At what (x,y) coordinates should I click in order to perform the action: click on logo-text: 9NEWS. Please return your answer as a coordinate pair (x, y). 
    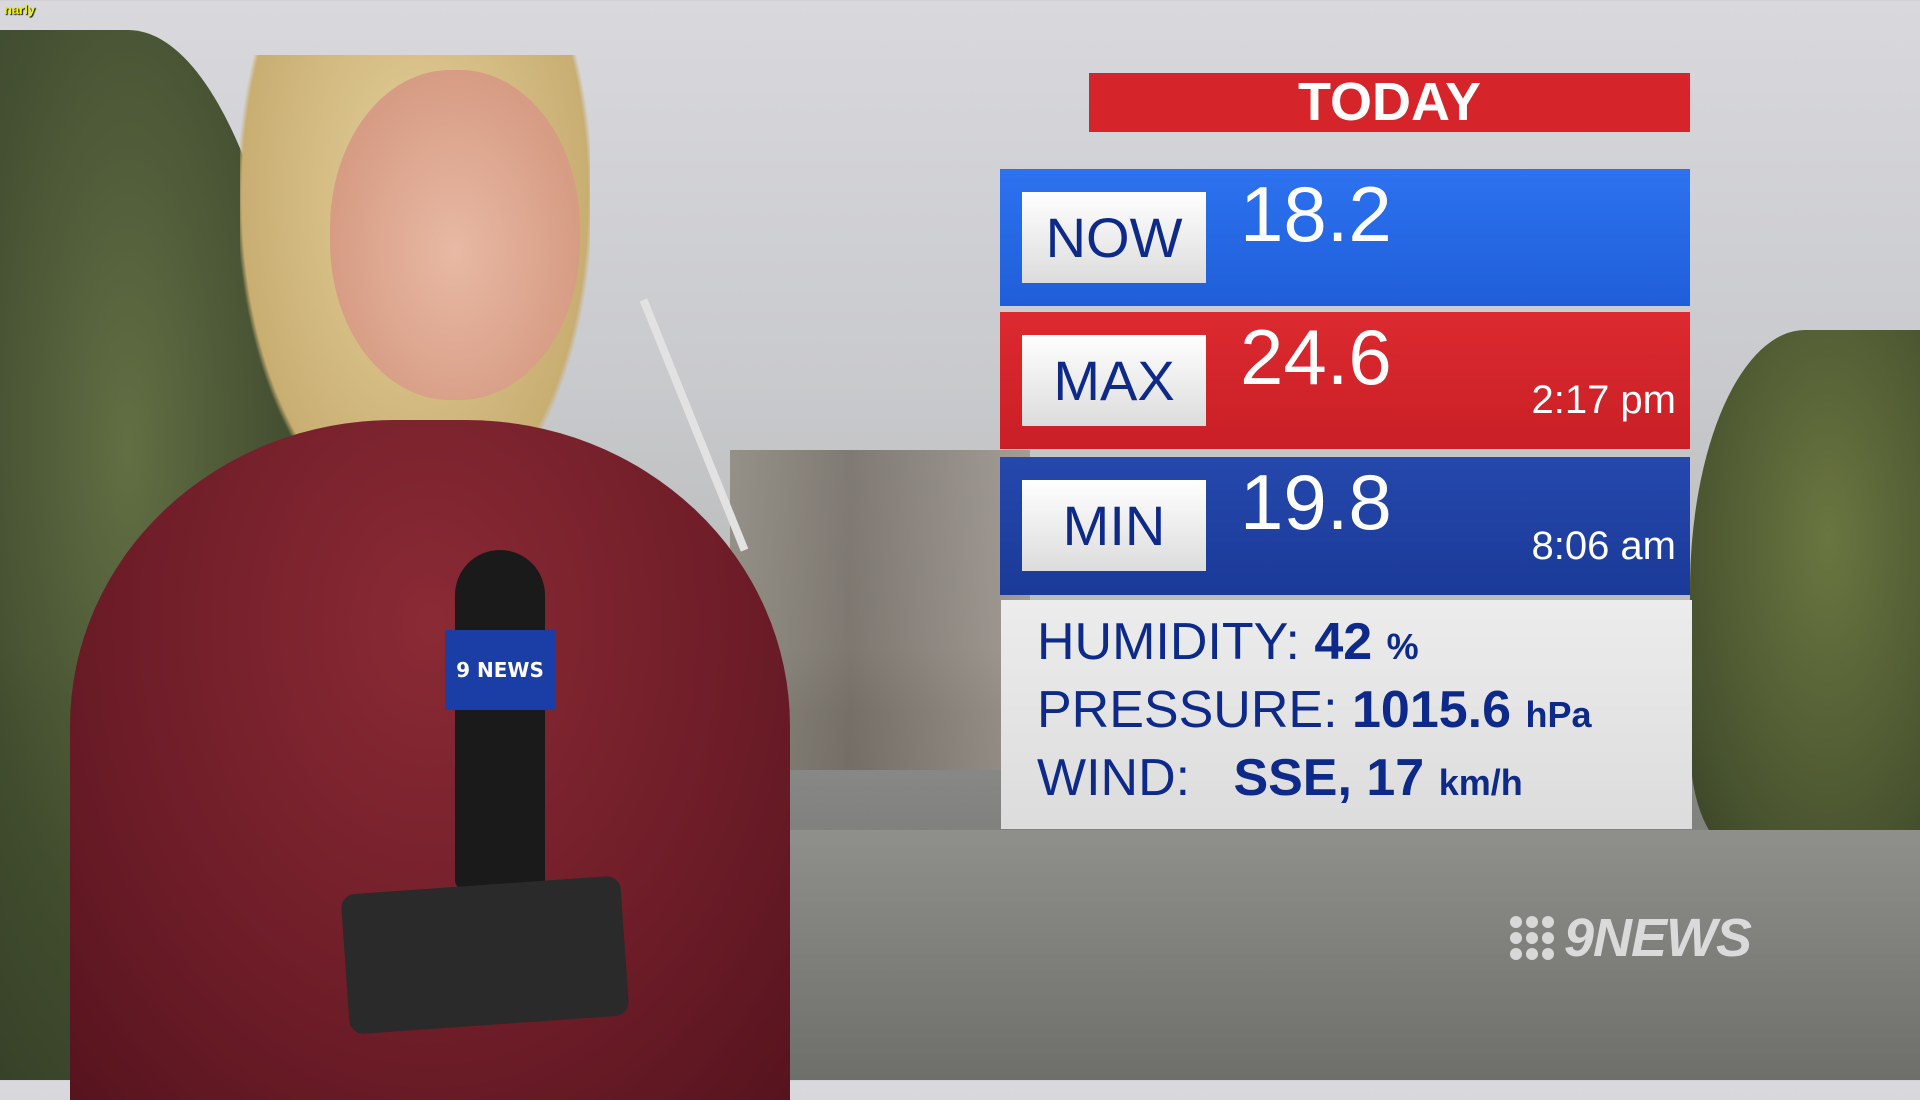
    Looking at the image, I should click on (1658, 938).